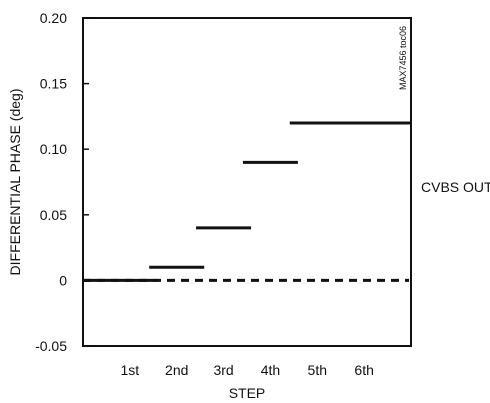  Describe the element at coordinates (223, 370) in the screenshot. I see `x-tick-label: 3rd` at that location.